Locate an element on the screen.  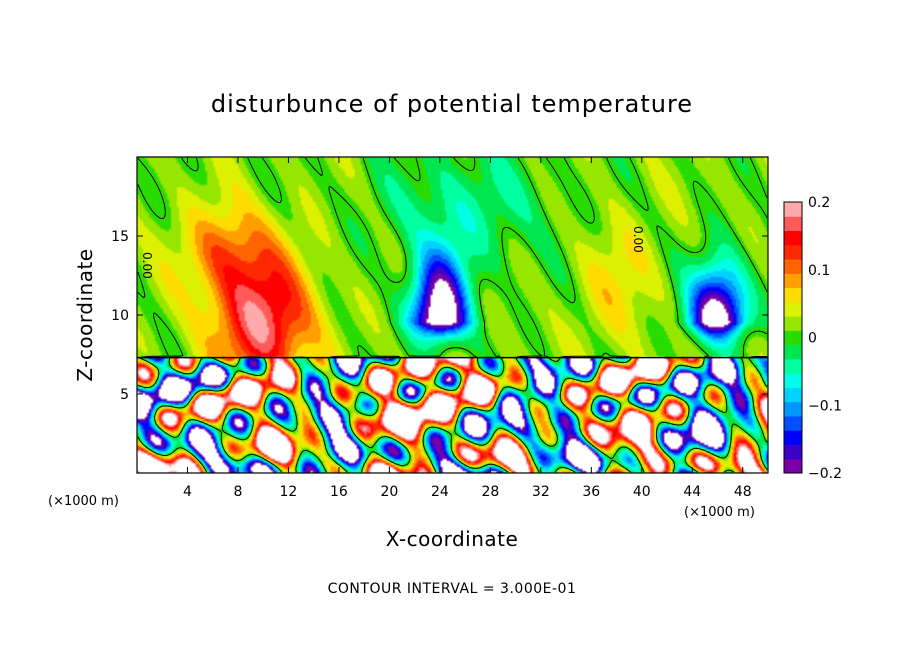
x-tick-label: 20 is located at coordinates (389, 492).